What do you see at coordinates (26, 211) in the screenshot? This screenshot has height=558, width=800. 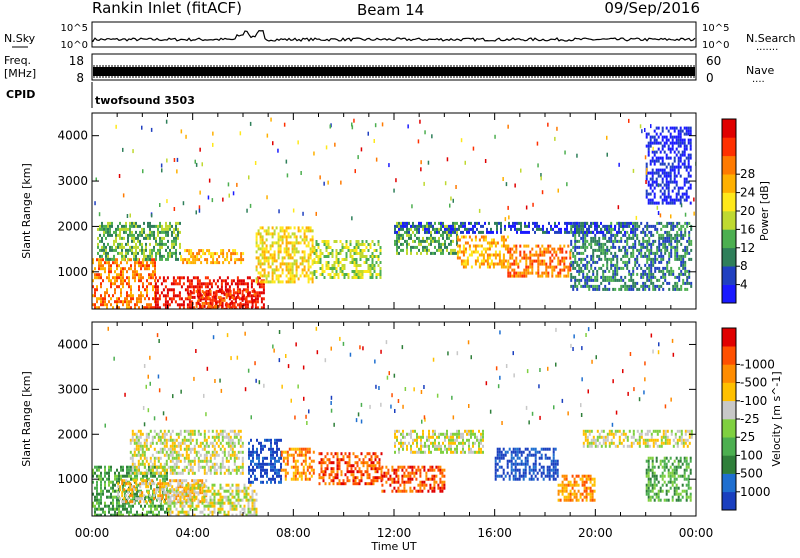 I see `power-ylabel: Slant Range [km]` at bounding box center [26, 211].